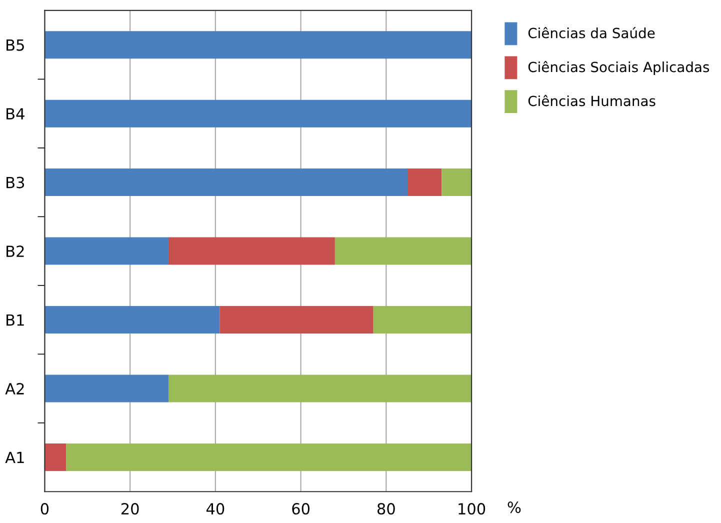 The width and height of the screenshot is (721, 523). What do you see at coordinates (215, 509) in the screenshot?
I see `x-tick-label: 40` at bounding box center [215, 509].